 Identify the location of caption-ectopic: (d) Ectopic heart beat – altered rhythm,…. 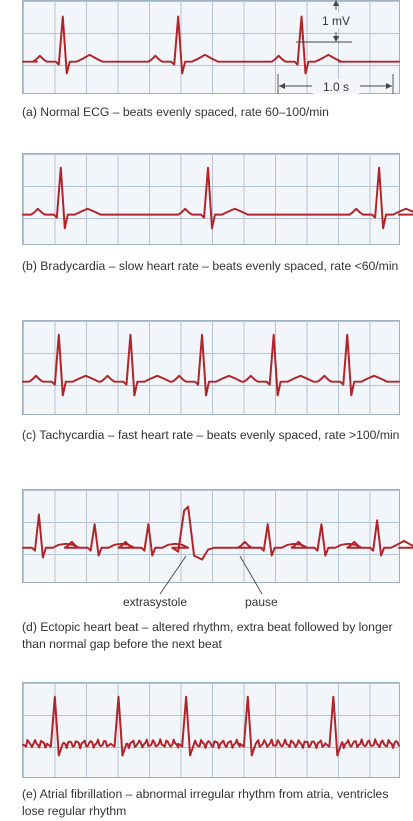
(207, 635).